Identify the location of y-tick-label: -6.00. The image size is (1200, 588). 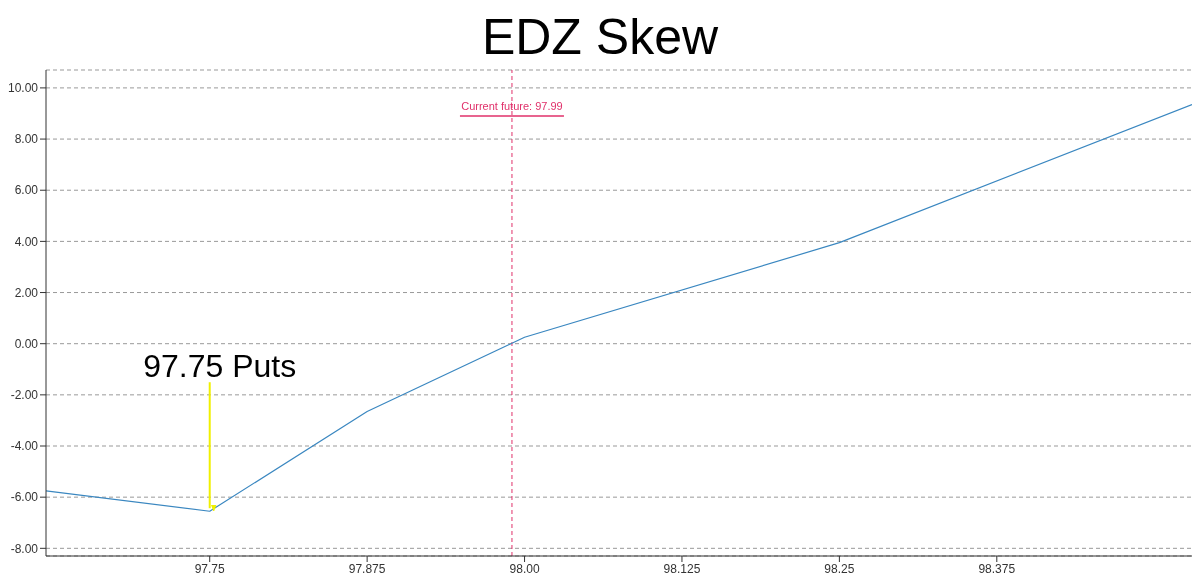
(24, 497).